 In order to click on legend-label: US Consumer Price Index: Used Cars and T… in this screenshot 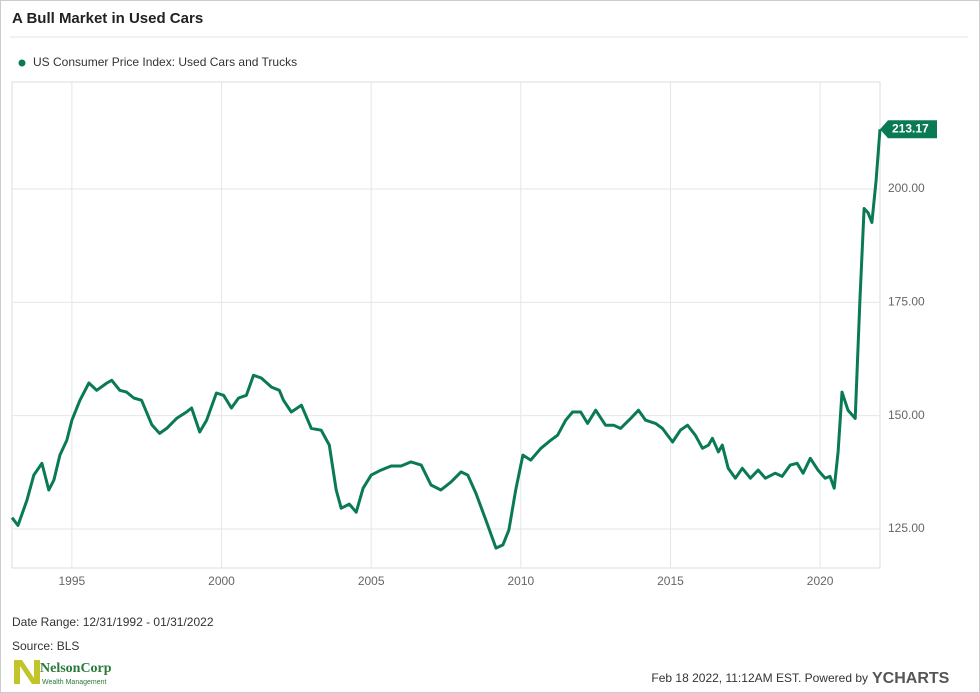, I will do `click(165, 62)`.